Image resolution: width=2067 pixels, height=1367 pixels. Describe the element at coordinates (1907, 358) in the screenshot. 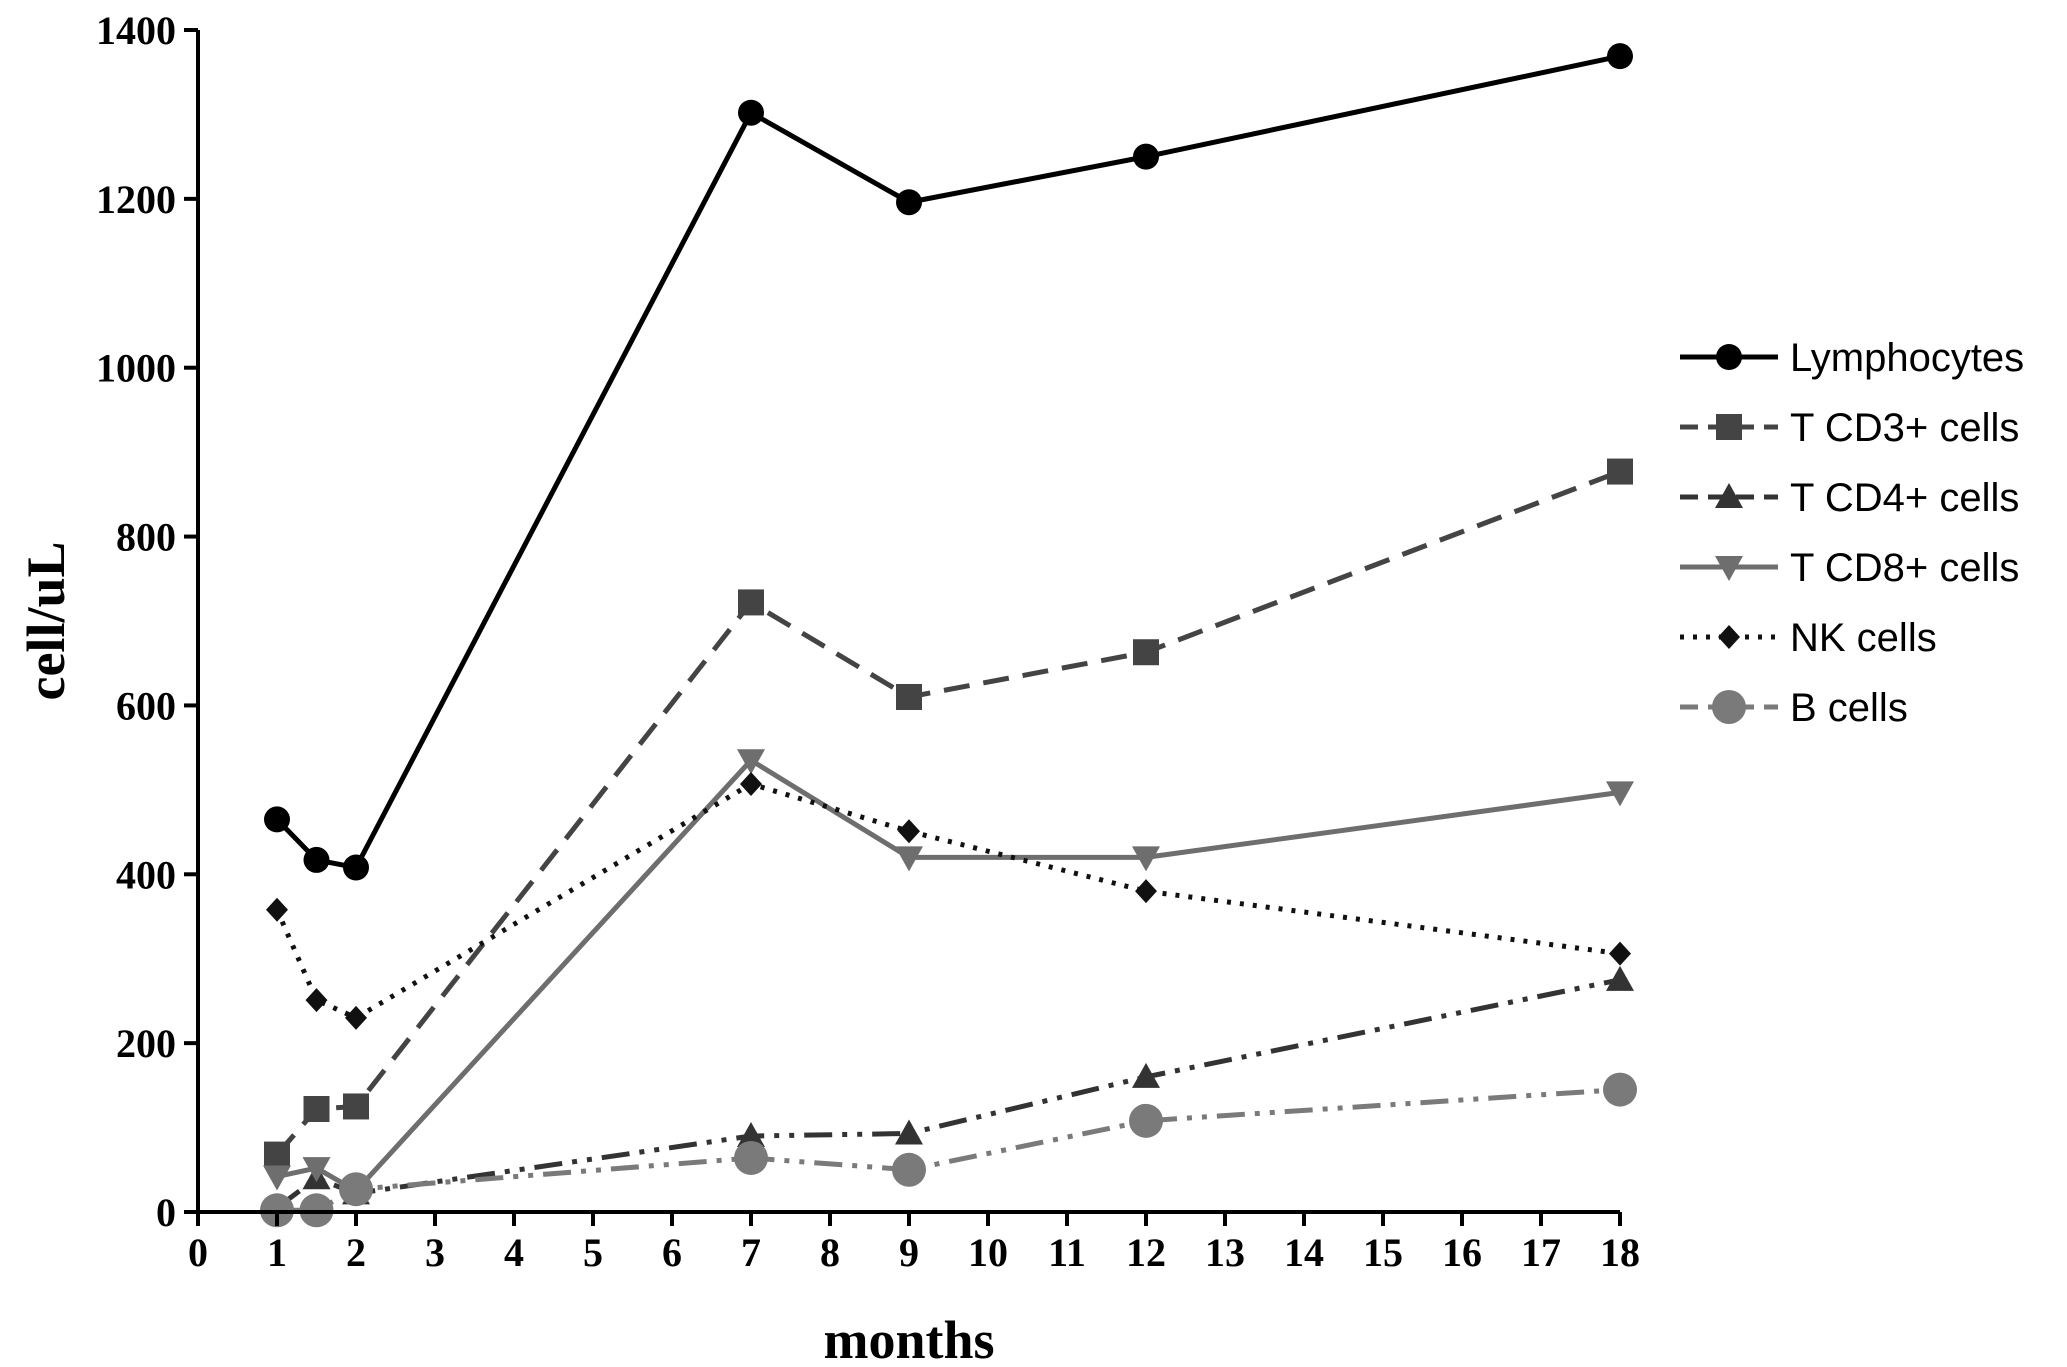

I see `legend-label: Lymphocytes` at that location.